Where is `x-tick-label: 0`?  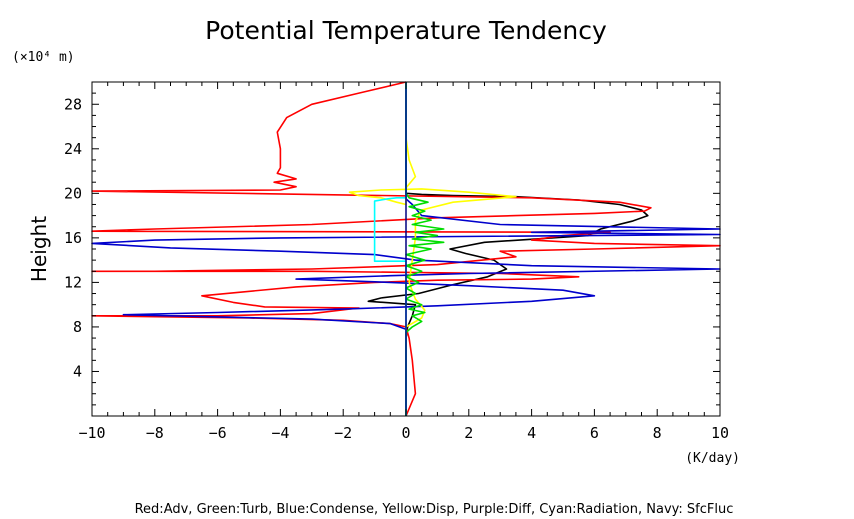 x-tick-label: 0 is located at coordinates (405, 433).